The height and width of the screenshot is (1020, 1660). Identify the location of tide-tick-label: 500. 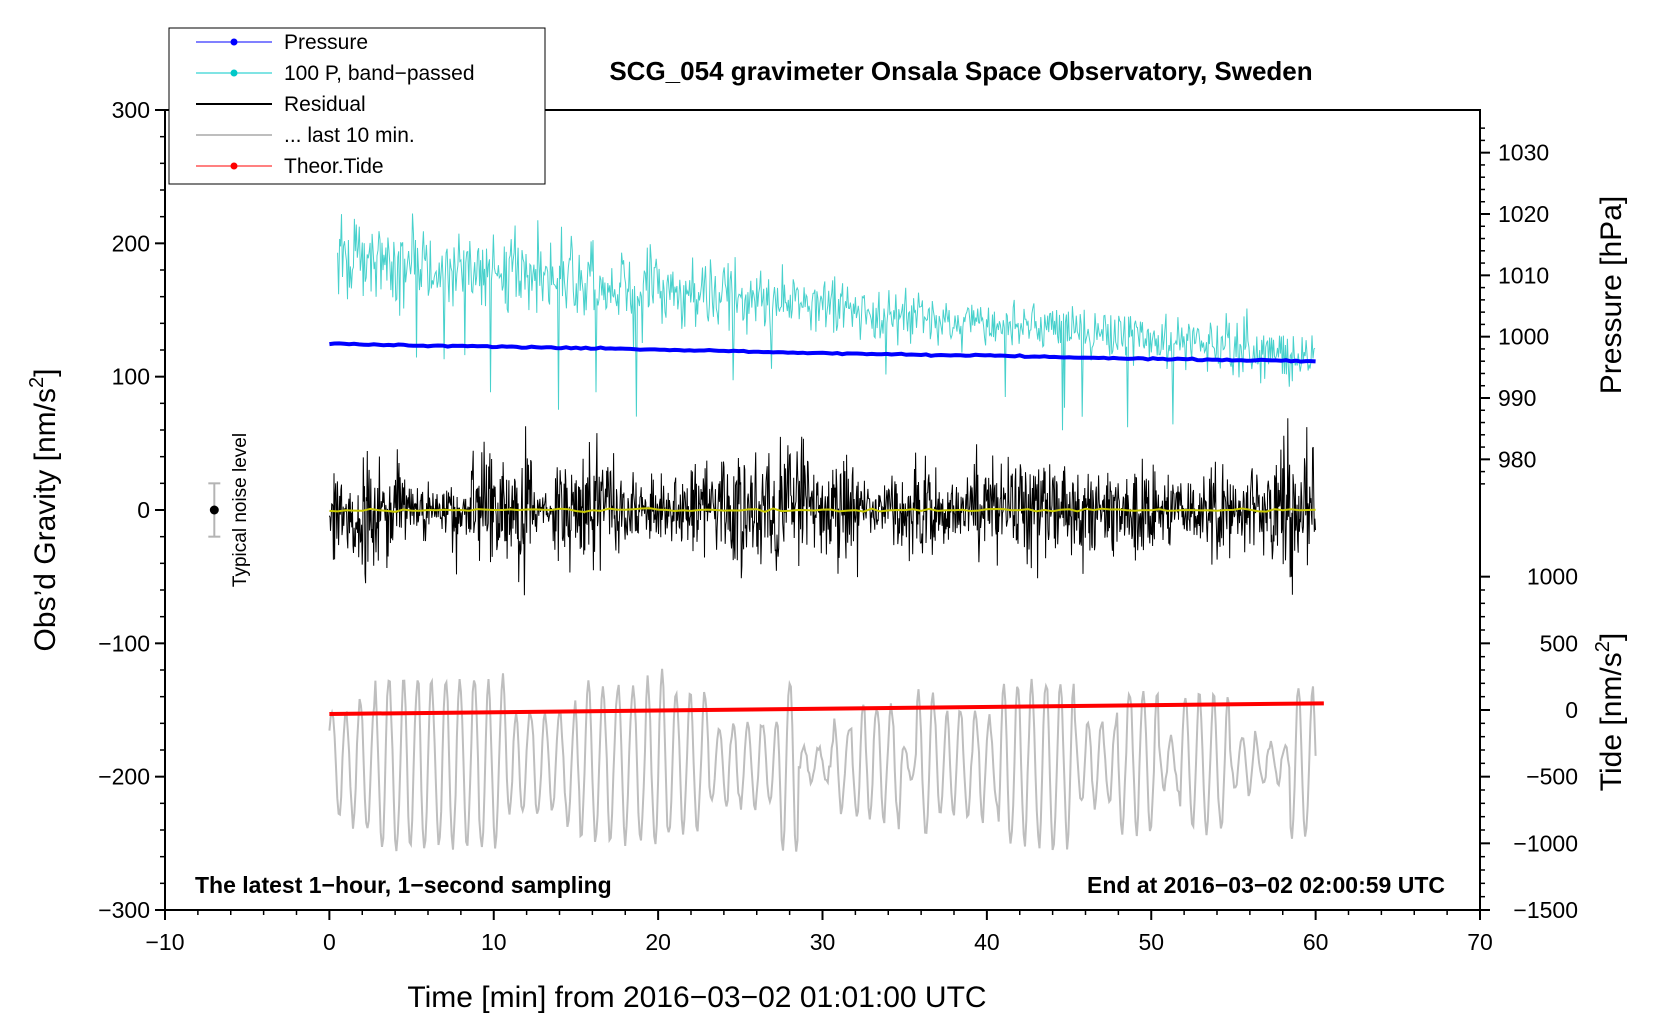
(1559, 643).